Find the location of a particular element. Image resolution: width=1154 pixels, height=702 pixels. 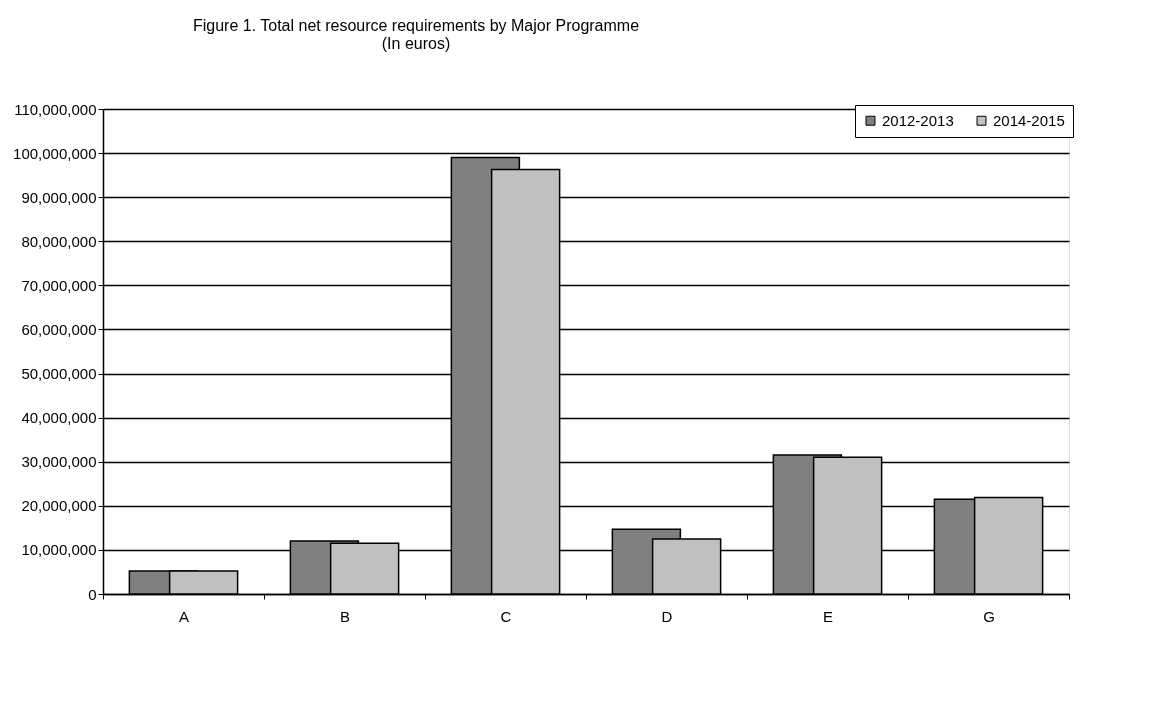

y-tick-label: 0 is located at coordinates (92, 594).